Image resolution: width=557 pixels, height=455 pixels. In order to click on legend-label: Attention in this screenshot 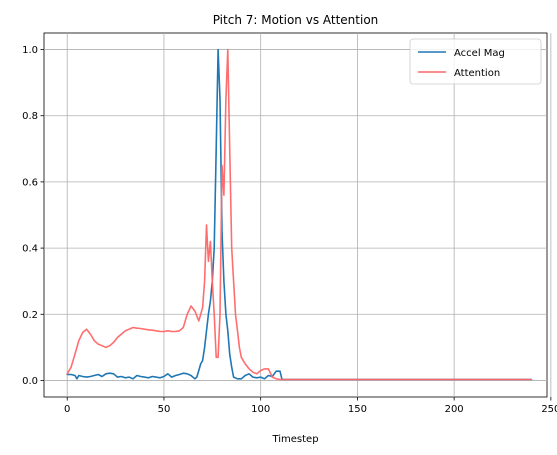, I will do `click(477, 73)`.